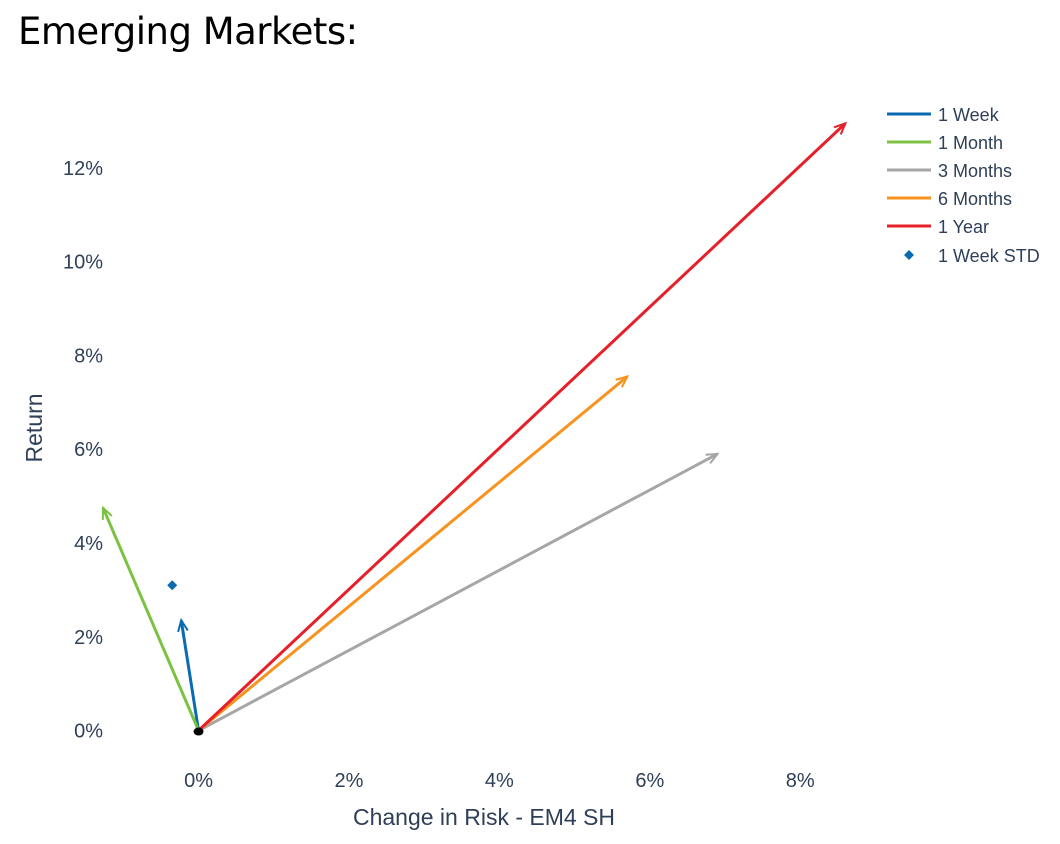 The height and width of the screenshot is (844, 1060). I want to click on legend-item: 1 Month, so click(945, 143).